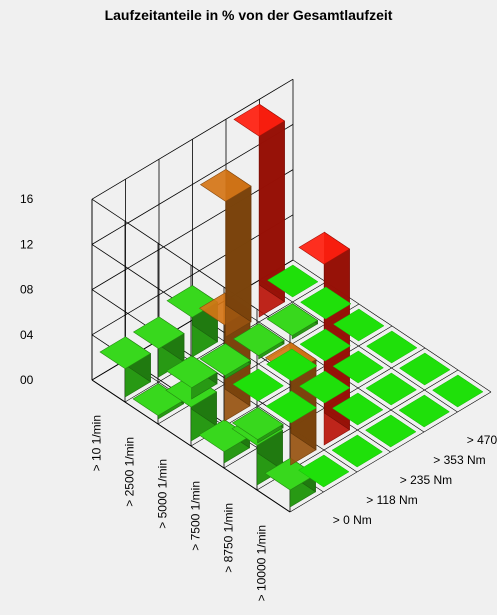 This screenshot has height=615, width=497. What do you see at coordinates (352, 520) in the screenshot?
I see `torque-axis-label: > 0 Nm` at bounding box center [352, 520].